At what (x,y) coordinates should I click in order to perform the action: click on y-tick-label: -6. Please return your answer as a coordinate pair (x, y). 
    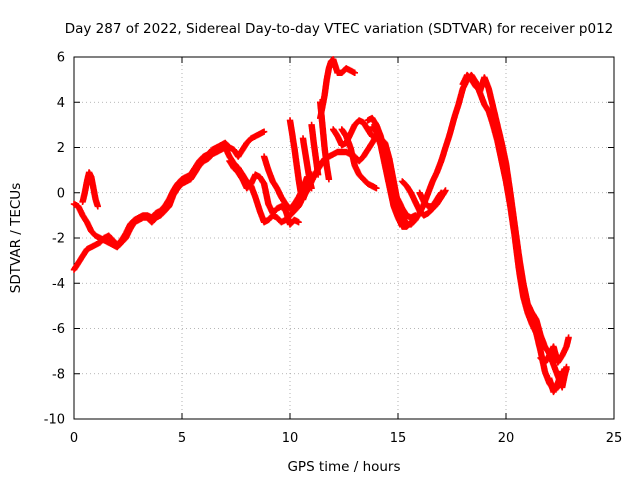
    Looking at the image, I should click on (58, 329).